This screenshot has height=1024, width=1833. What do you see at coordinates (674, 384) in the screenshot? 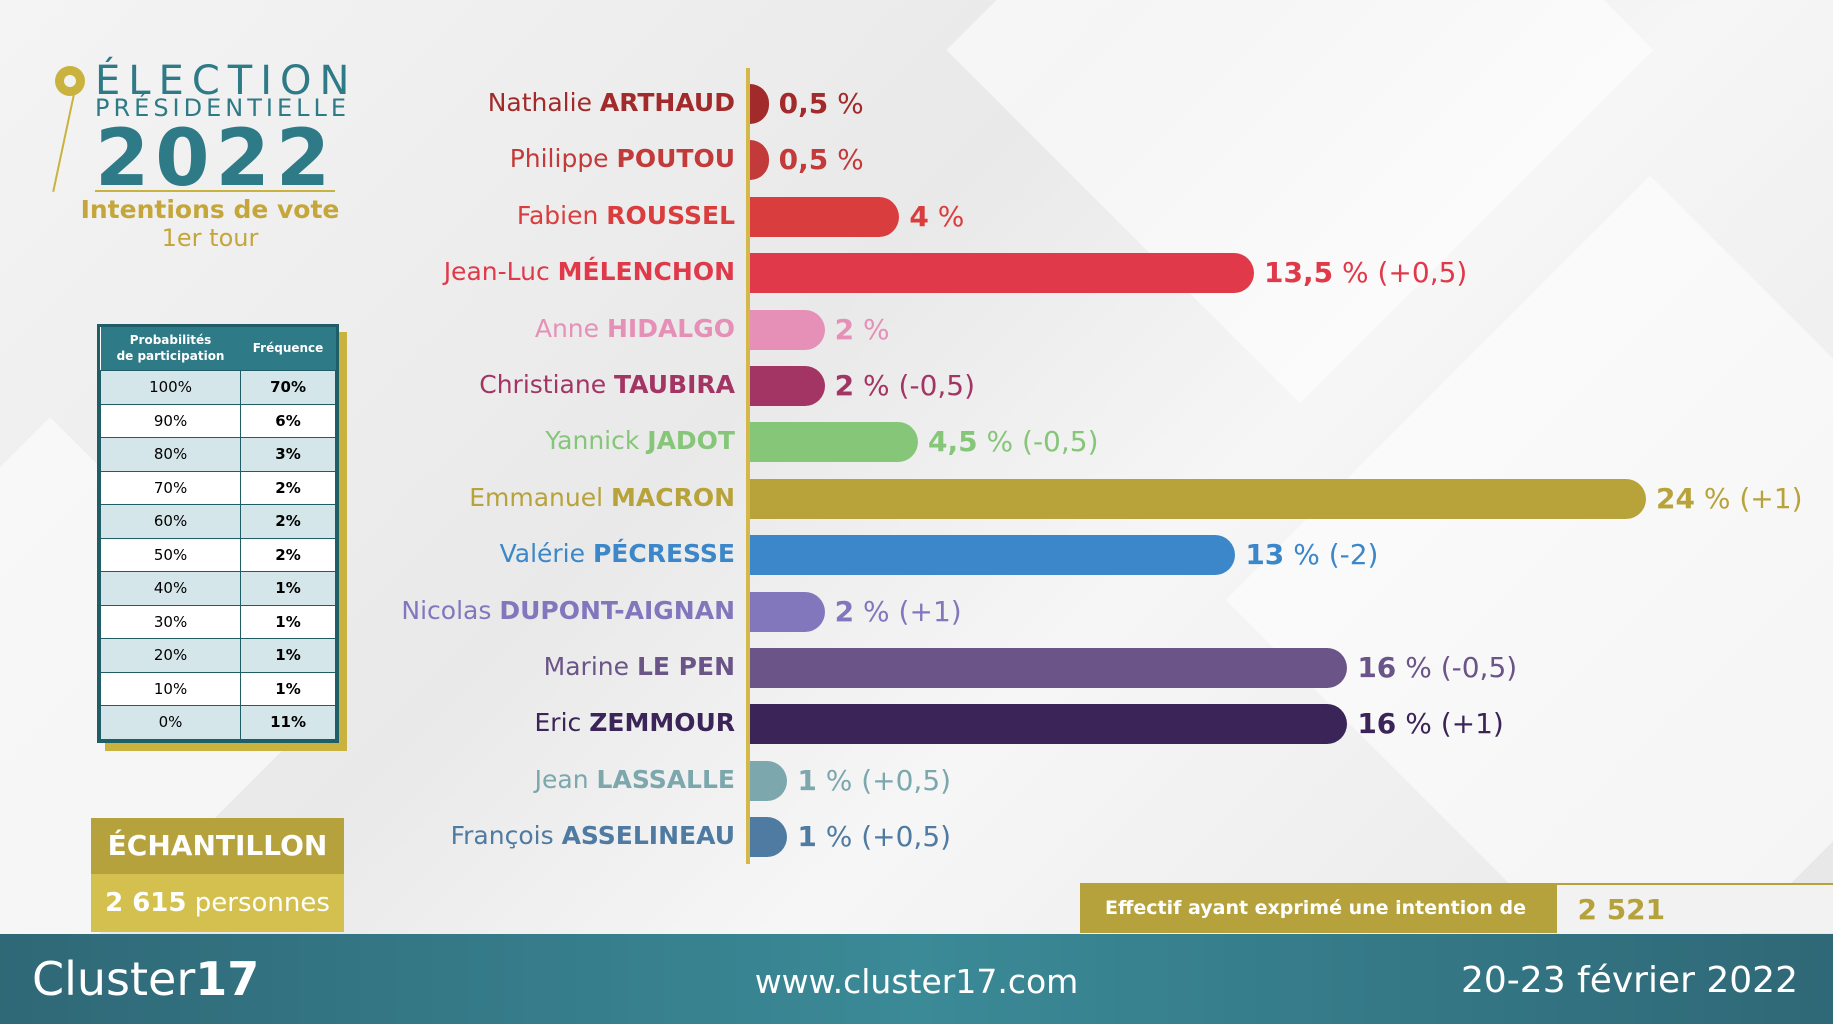
I see `candidate-last-name: TAUBIRA` at bounding box center [674, 384].